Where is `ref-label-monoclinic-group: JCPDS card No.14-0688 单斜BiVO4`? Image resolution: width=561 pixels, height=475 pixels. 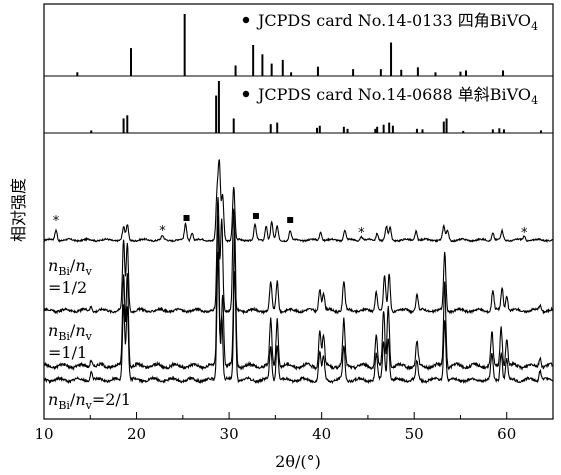 ref-label-monoclinic-group: JCPDS card No.14-0688 单斜BiVO4 is located at coordinates (390, 96).